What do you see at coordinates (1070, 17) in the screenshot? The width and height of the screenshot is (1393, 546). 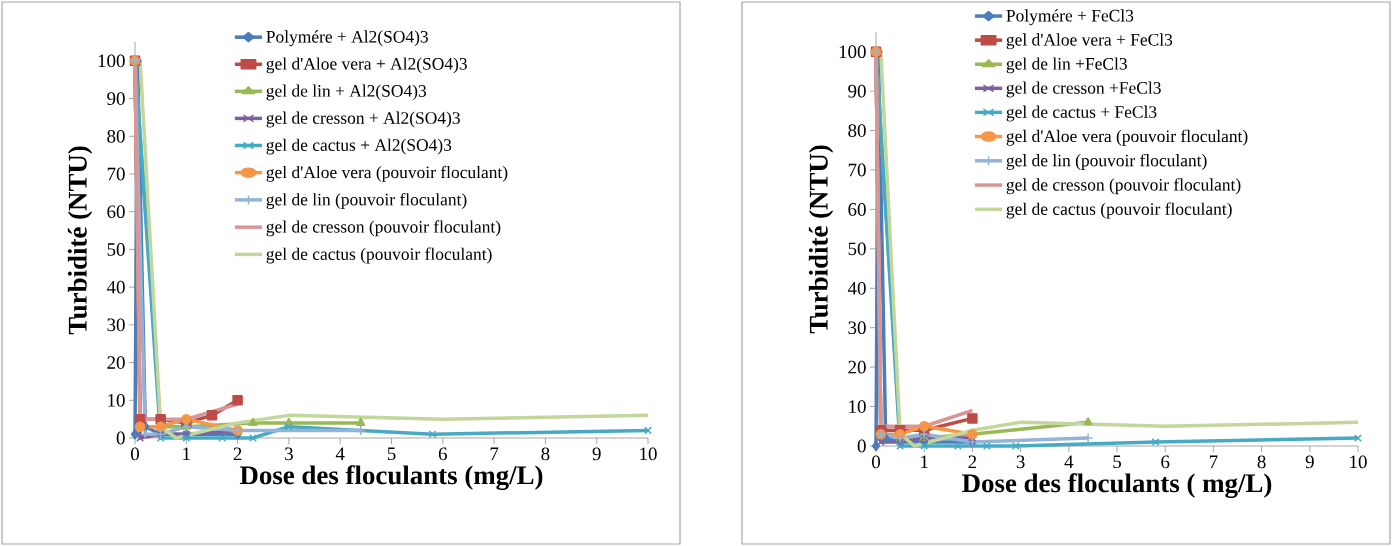 I see `legend-label: Polymére + FeCl3` at bounding box center [1070, 17].